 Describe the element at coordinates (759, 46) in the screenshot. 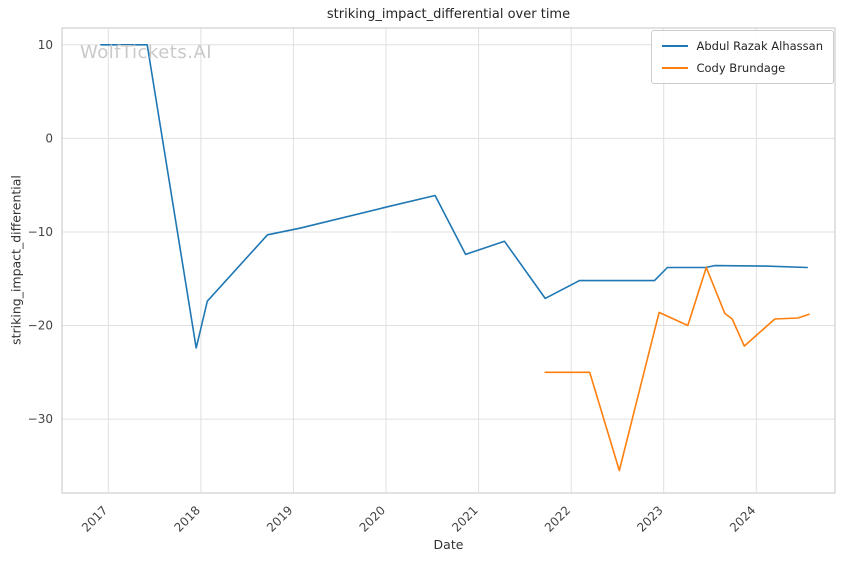

I see `legend-label: Abdul Razak Alhassan` at that location.